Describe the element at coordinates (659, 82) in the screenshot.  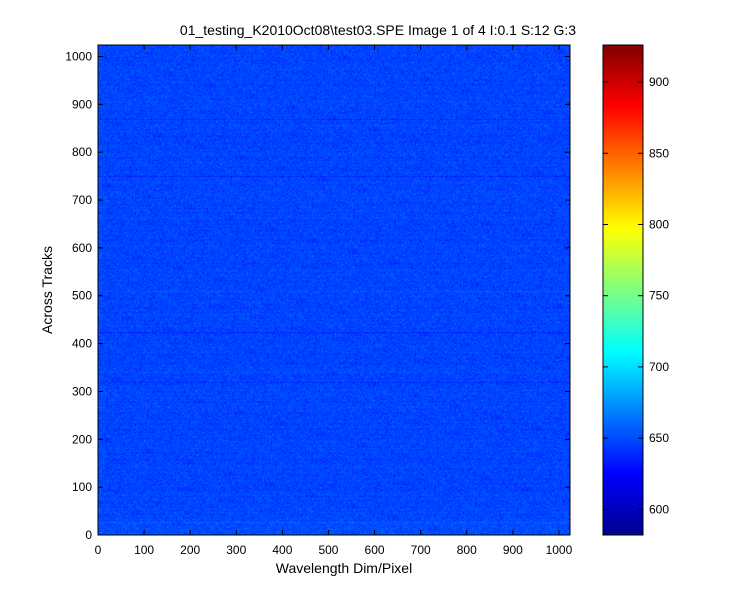
I see `colorbar-tick-label: 900` at that location.